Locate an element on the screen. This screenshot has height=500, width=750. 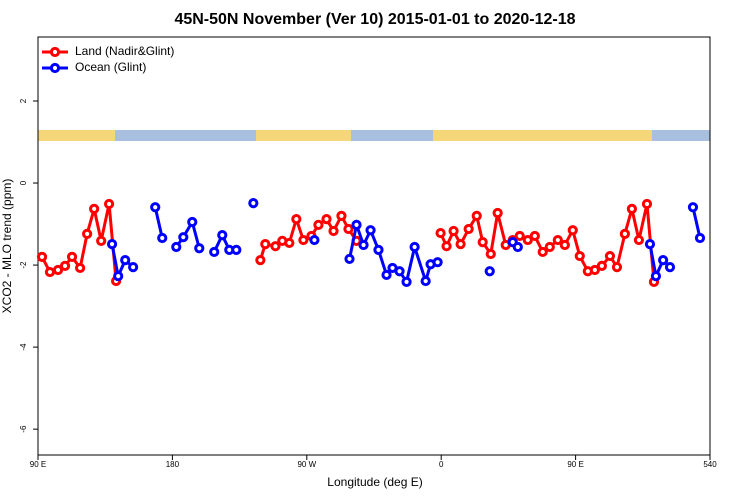
ocean-band is located at coordinates (374, 135).